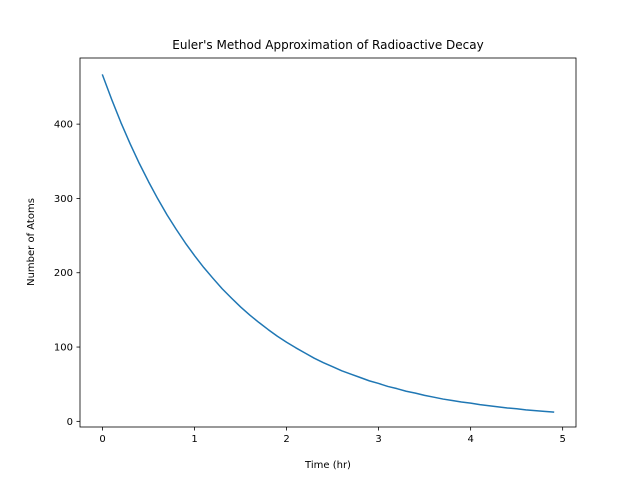 The width and height of the screenshot is (640, 480). I want to click on y-tick-label: 200, so click(63, 273).